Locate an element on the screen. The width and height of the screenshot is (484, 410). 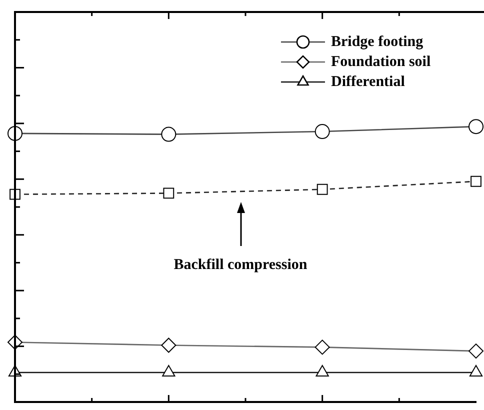
legend-label: Differential is located at coordinates (368, 82).